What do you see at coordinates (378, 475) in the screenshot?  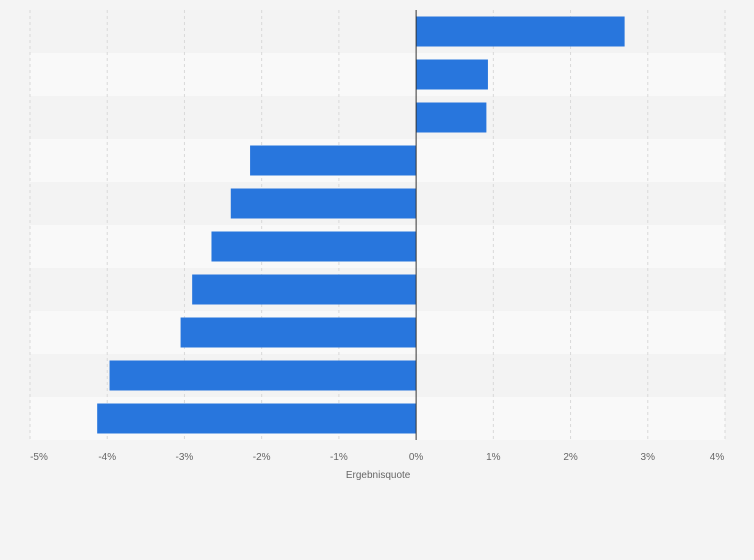 I see `x-axis-label: Ergebnisquote` at bounding box center [378, 475].